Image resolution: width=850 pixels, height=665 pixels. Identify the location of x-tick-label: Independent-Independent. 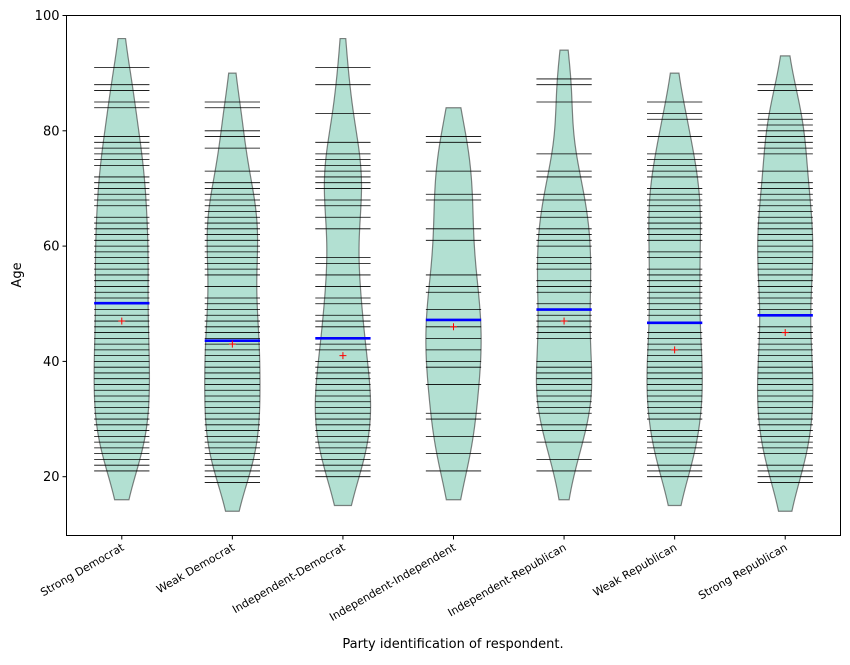
(392, 582).